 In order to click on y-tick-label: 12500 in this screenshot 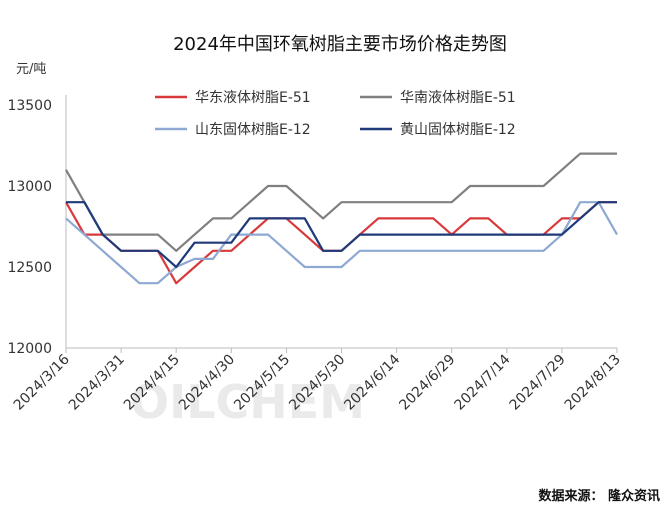, I will do `click(29, 268)`.